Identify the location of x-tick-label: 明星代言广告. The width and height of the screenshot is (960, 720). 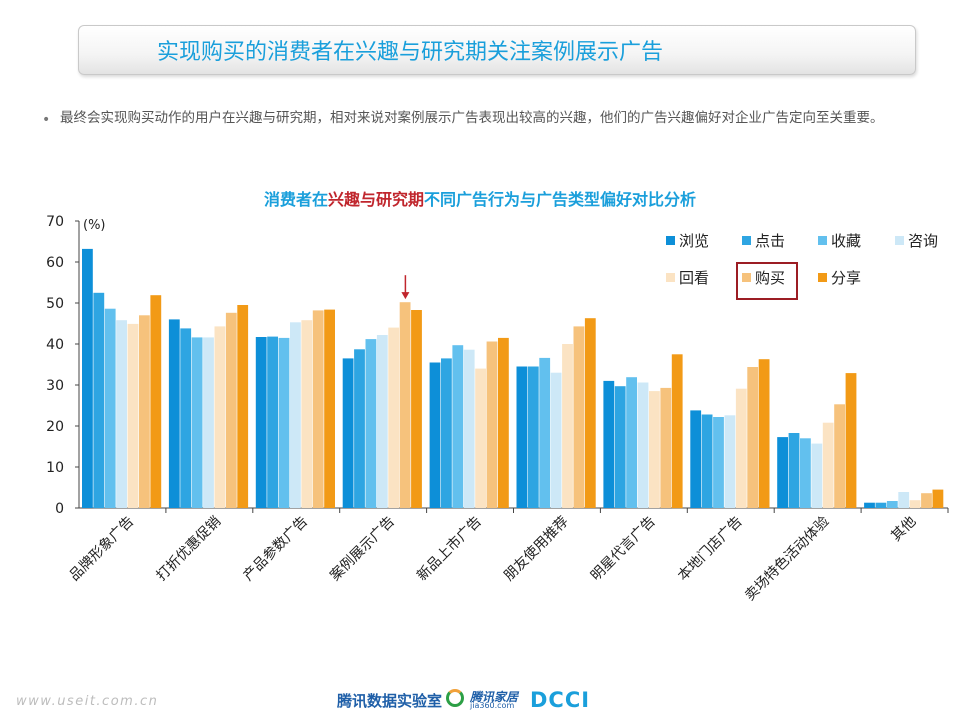
(623, 549).